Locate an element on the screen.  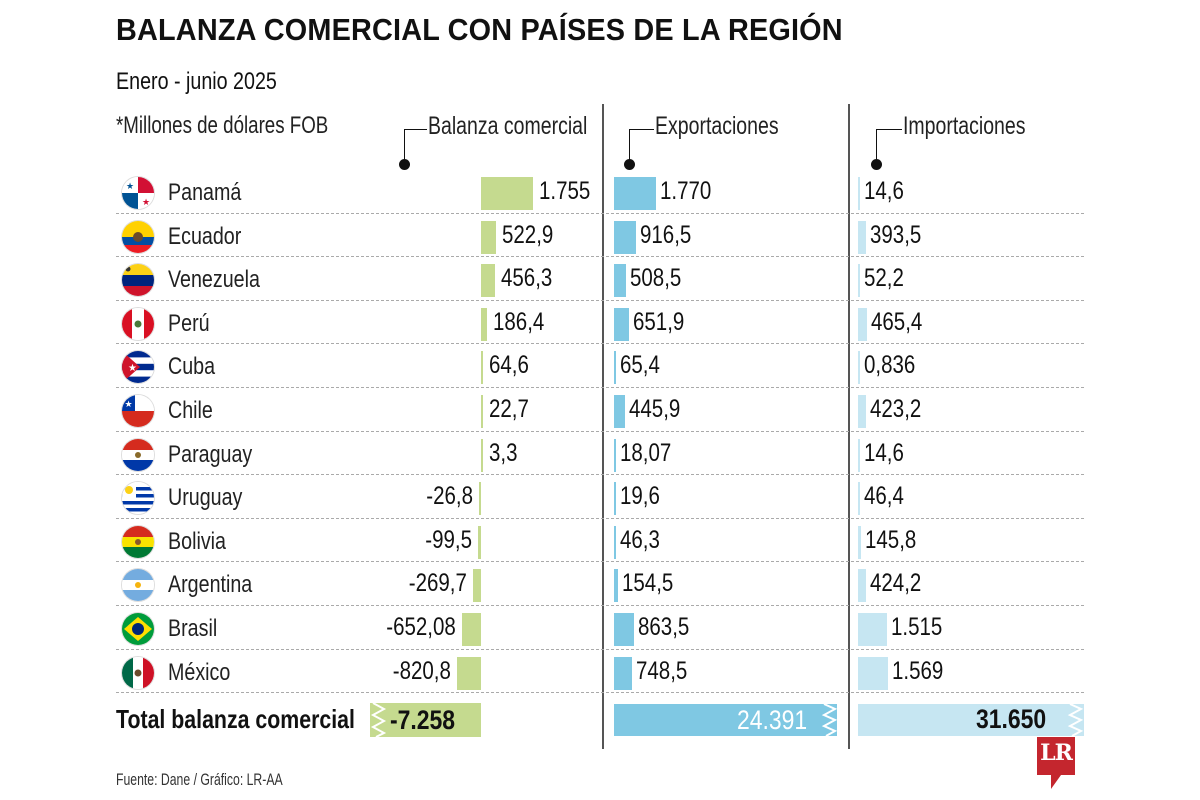
venezuela-flag-icon is located at coordinates (138, 280).